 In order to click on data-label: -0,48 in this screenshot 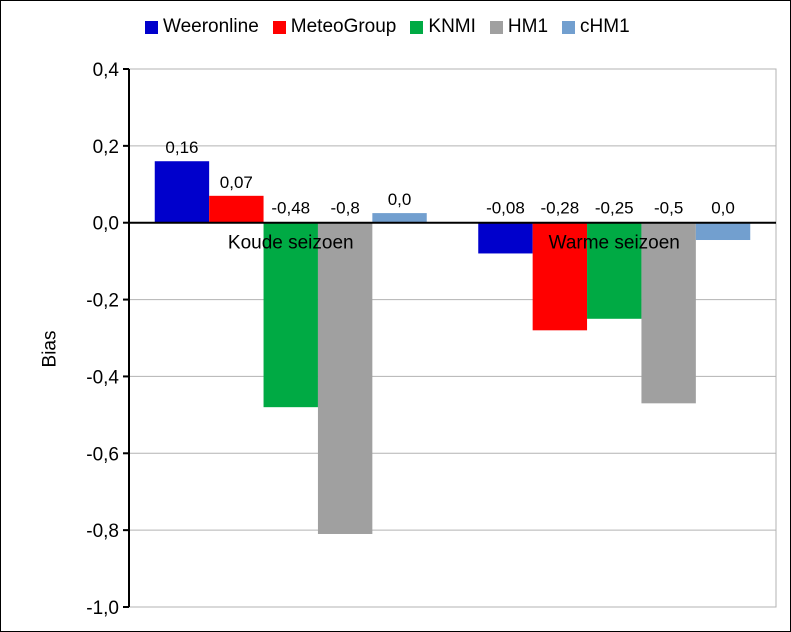, I will do `click(290, 208)`.